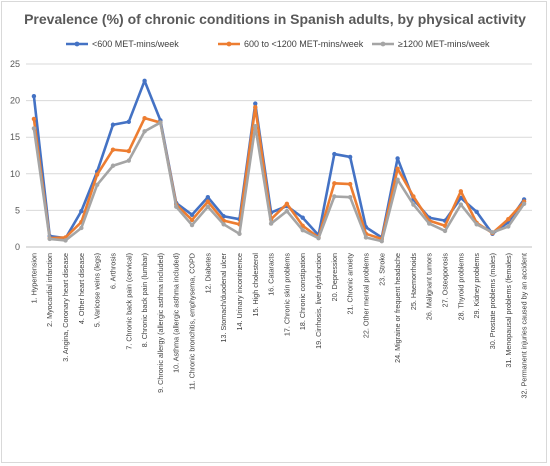 The width and height of the screenshot is (550, 466). I want to click on x-tick-label: 7. Chronic back pain (cervical), so click(128, 301).